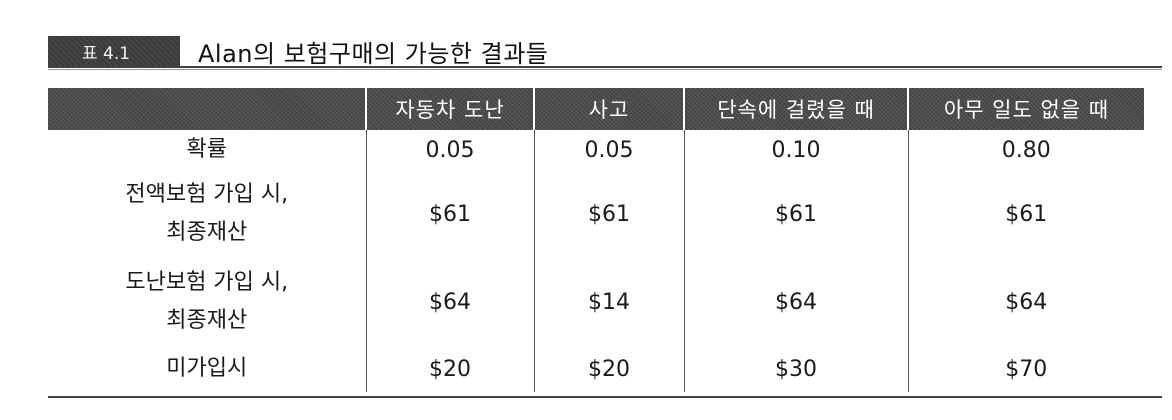 The height and width of the screenshot is (420, 1172). Describe the element at coordinates (608, 302) in the screenshot. I see `table-cell: $14` at that location.